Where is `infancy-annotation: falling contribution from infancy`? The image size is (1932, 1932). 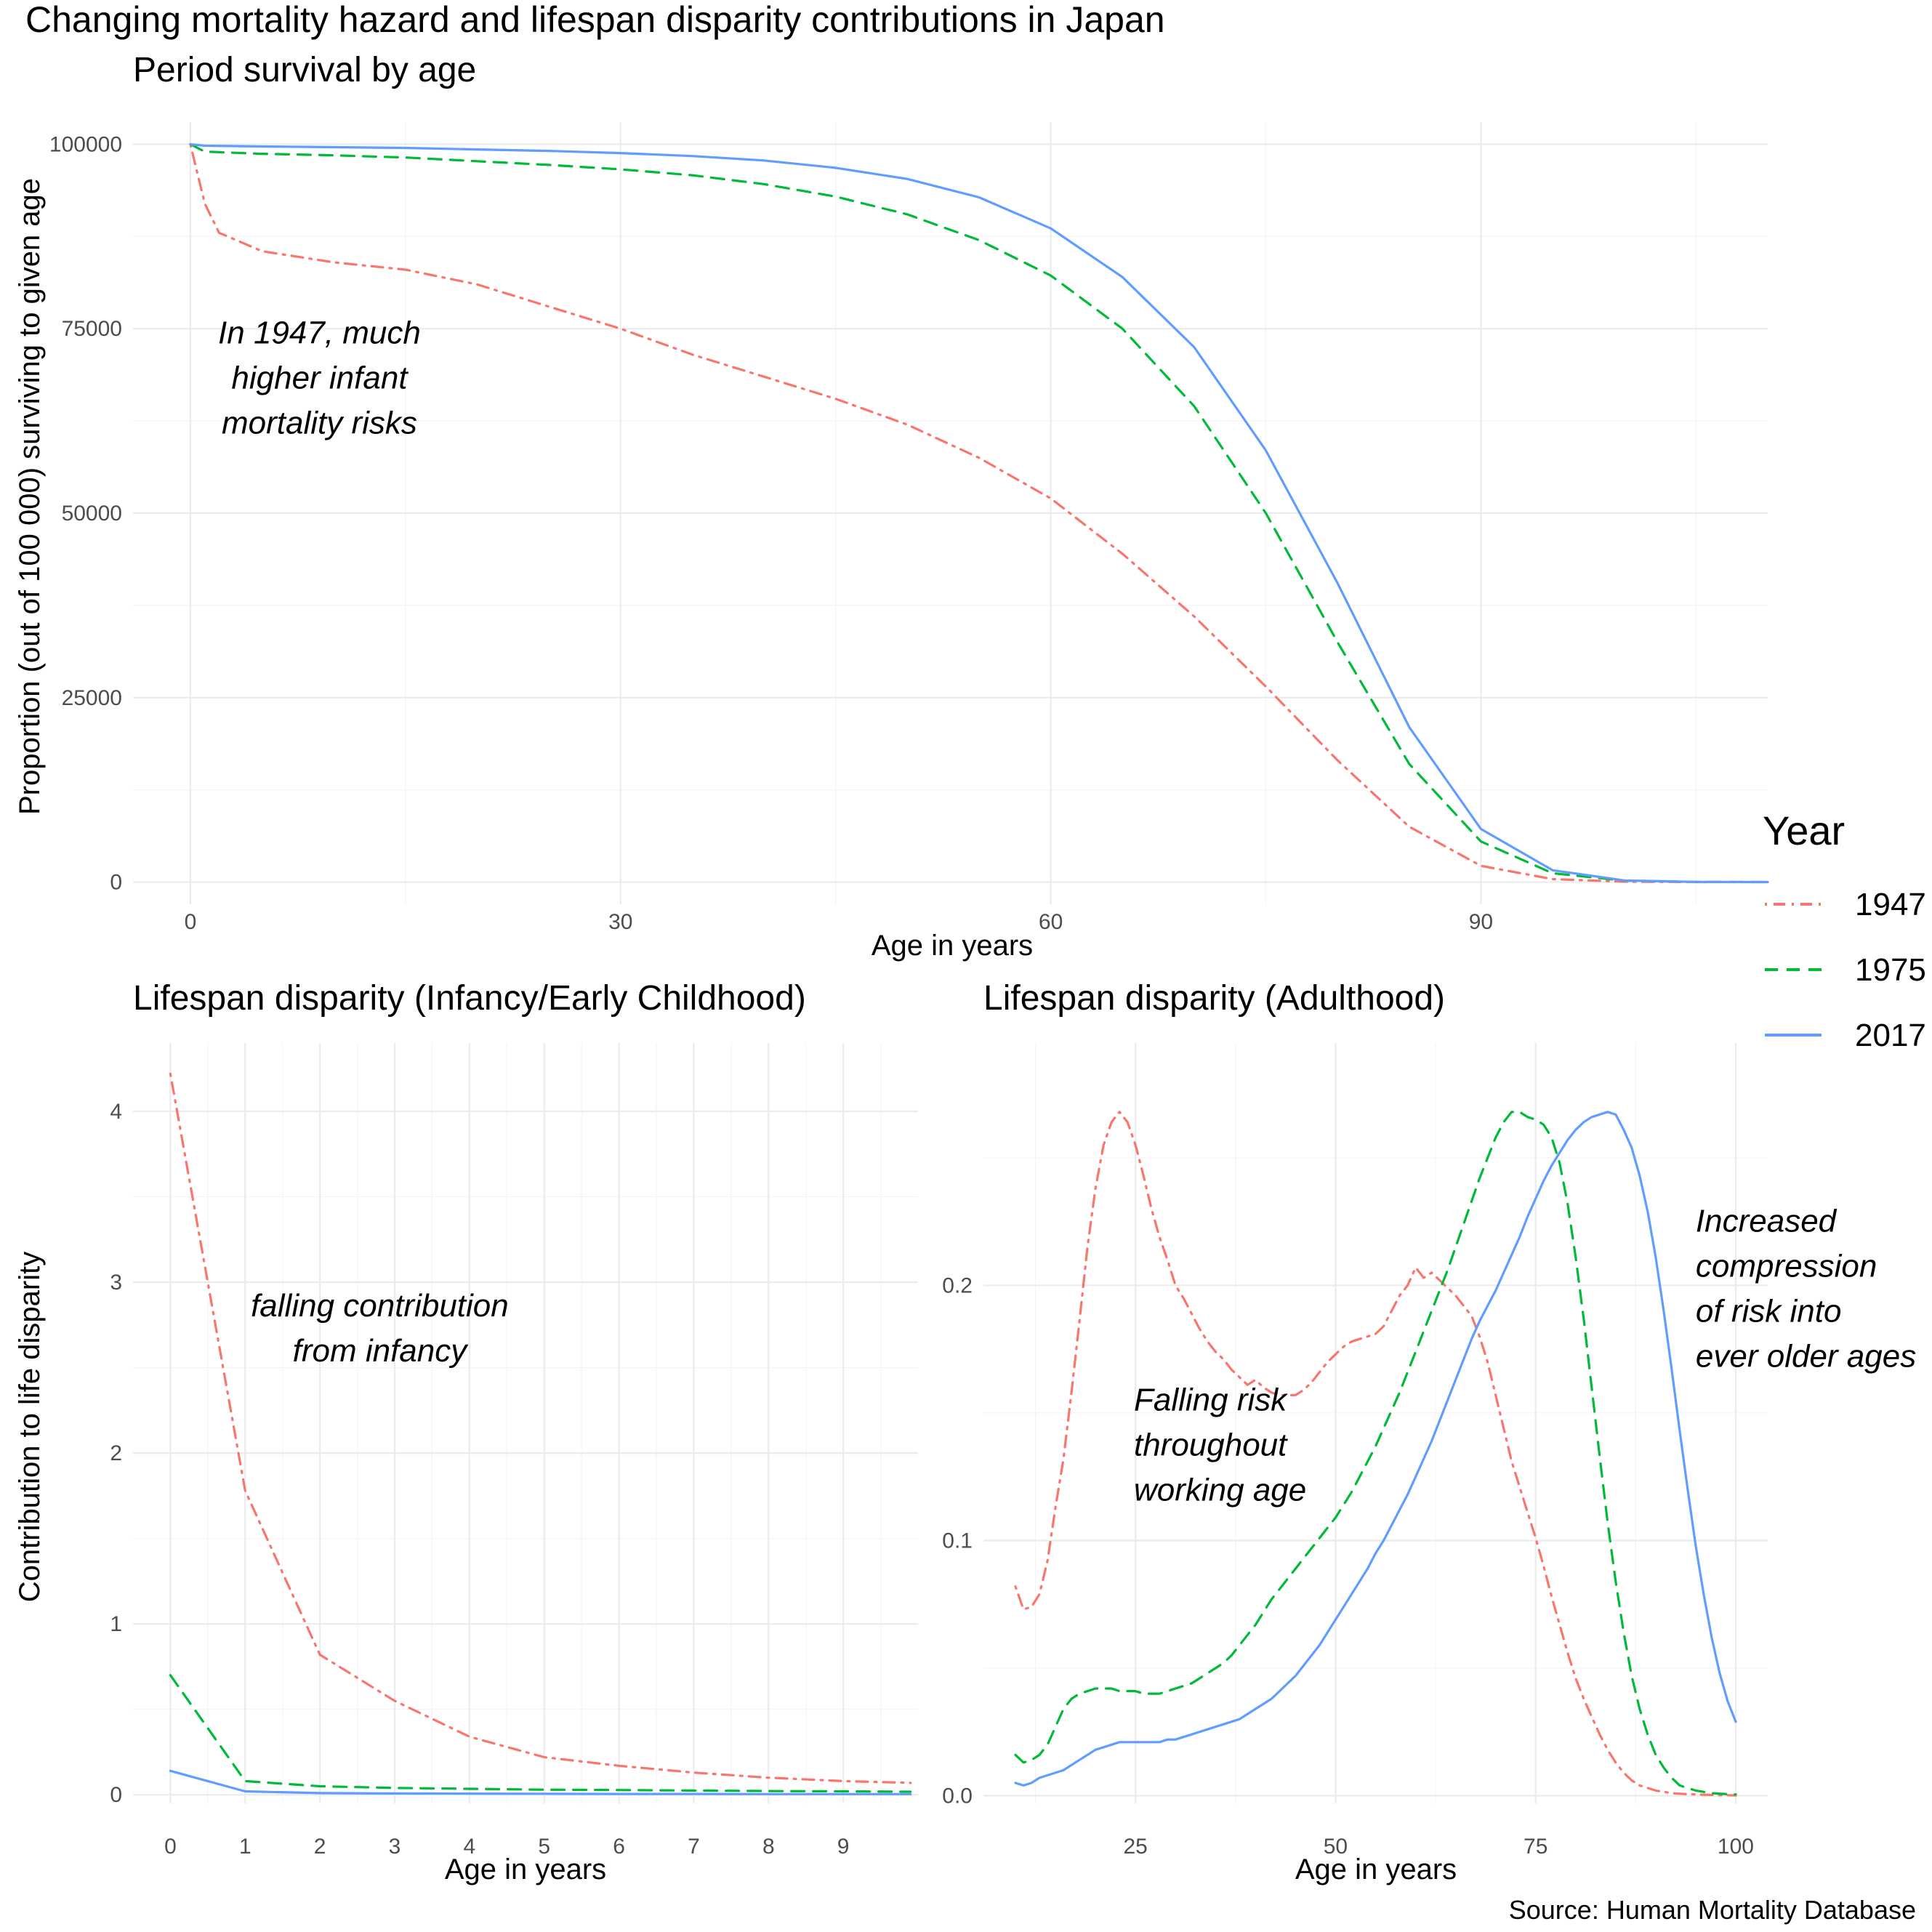 infancy-annotation: falling contribution from infancy is located at coordinates (380, 1328).